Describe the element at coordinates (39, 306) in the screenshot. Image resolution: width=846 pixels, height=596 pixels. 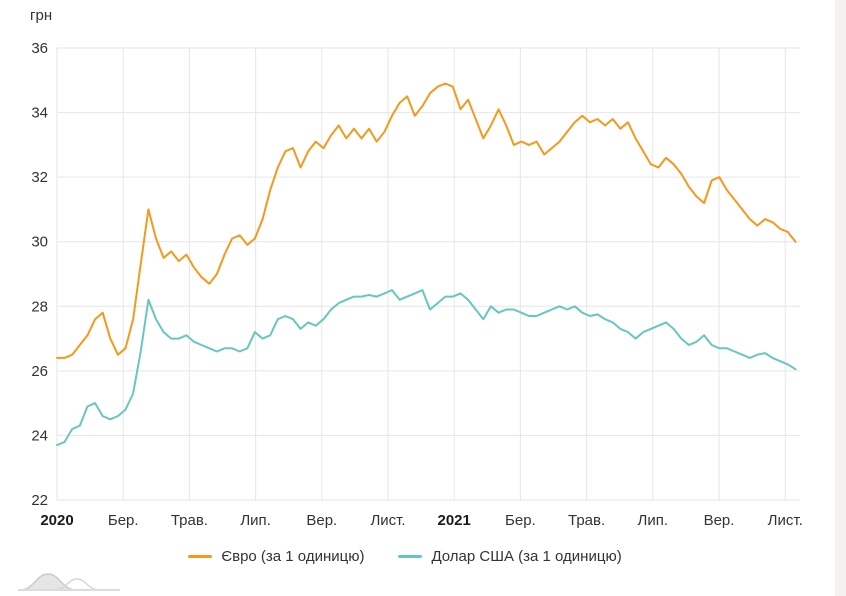
I see `y-tick-label: 28` at that location.